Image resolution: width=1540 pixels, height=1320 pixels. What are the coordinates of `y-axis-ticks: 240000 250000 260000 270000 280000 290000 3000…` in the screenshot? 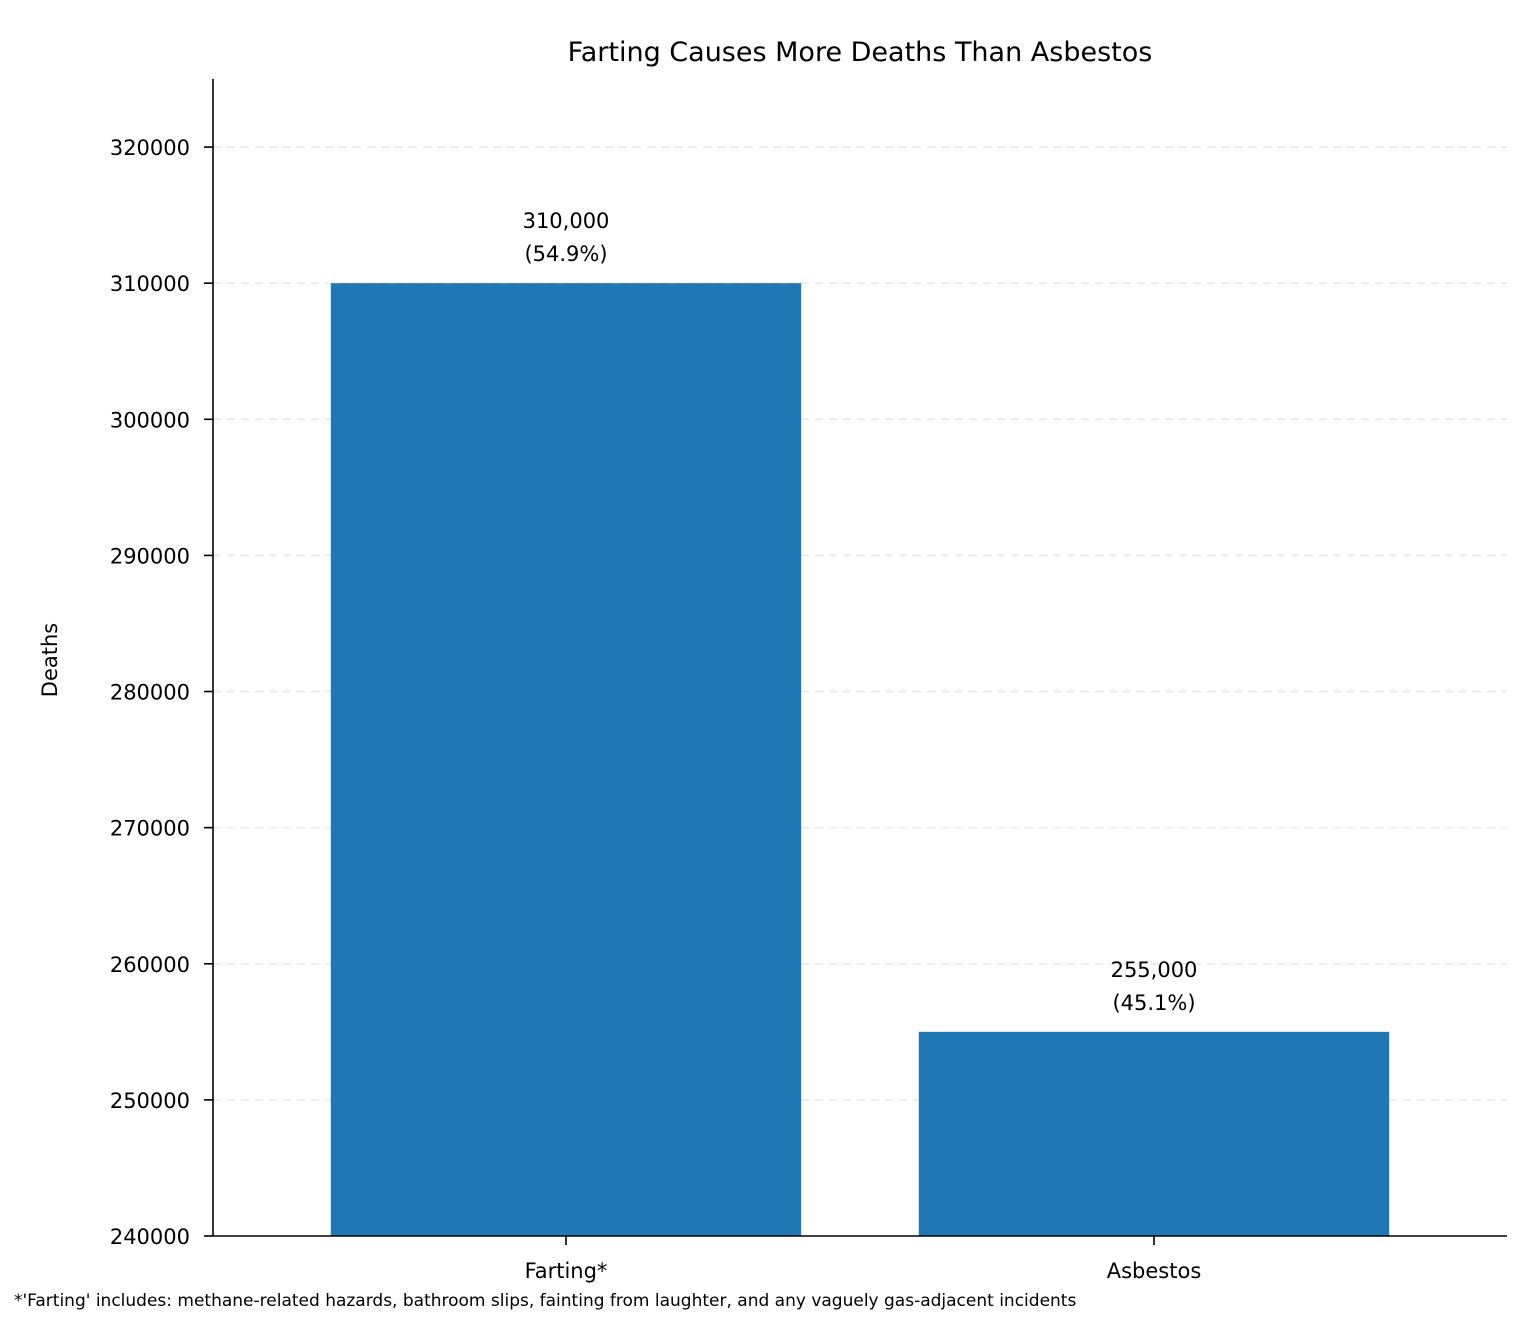 It's located at (161, 692).